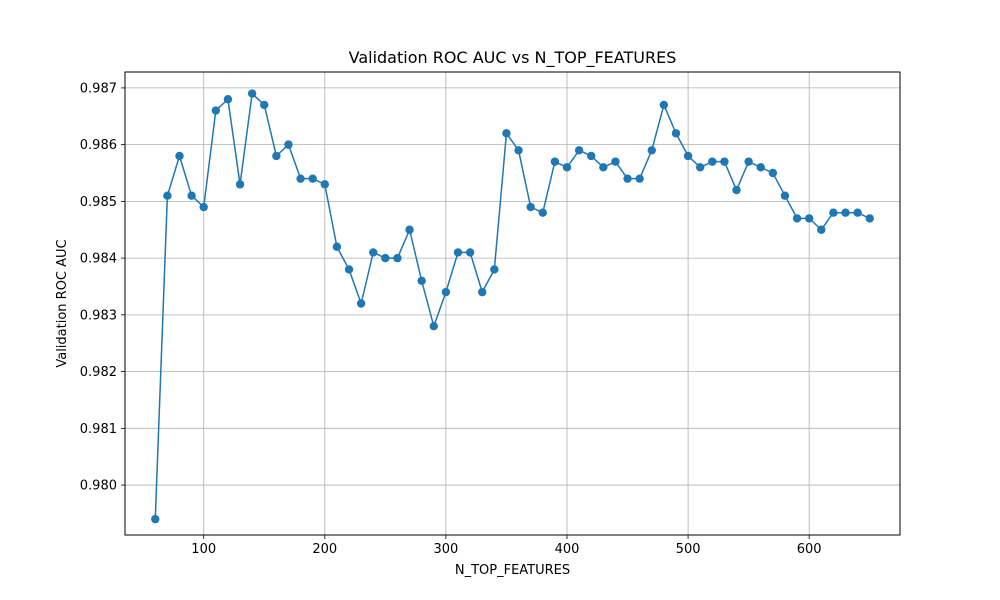 The height and width of the screenshot is (600, 1000). I want to click on x-tick-label: 100, so click(203, 549).